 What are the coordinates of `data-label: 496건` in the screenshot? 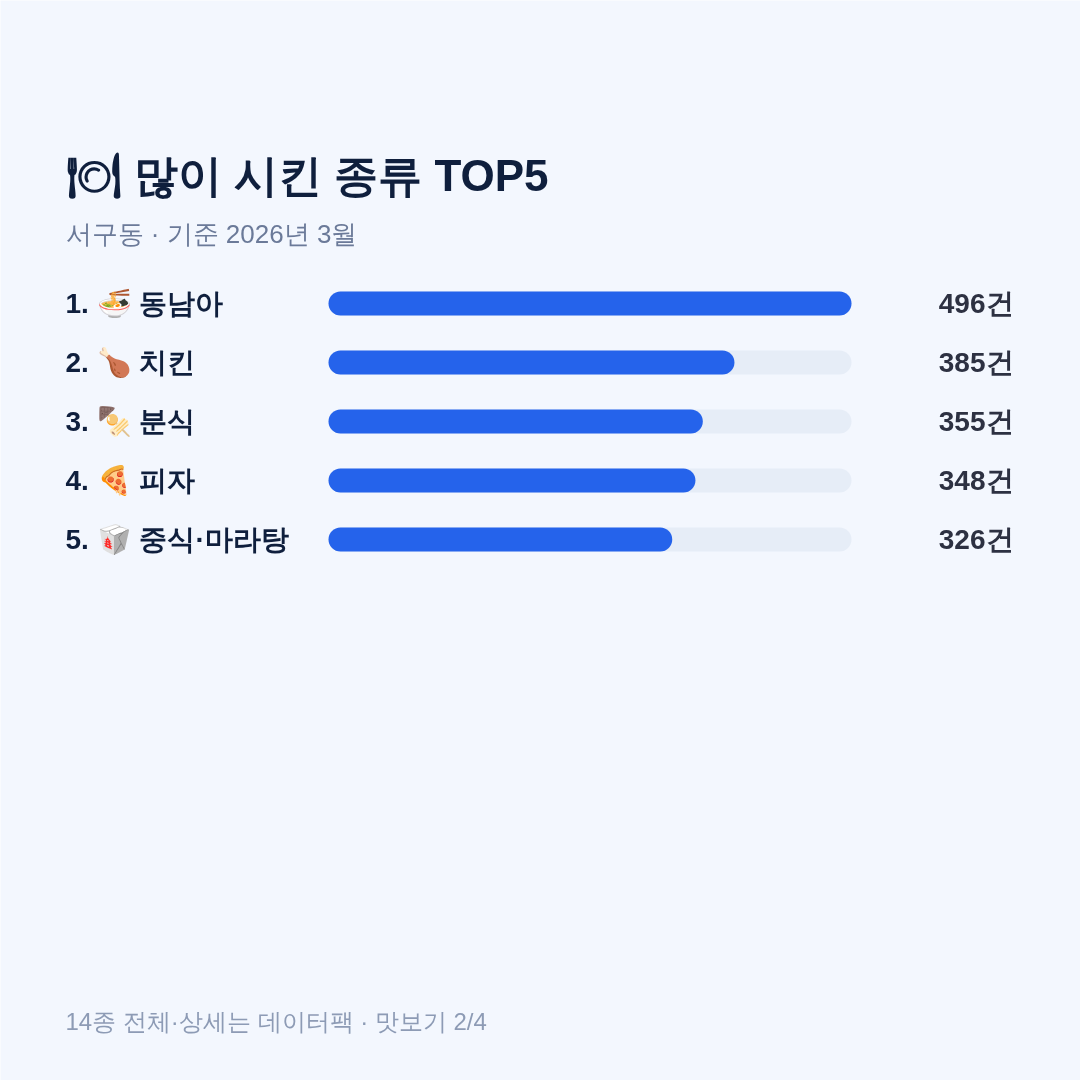 It's located at (976, 303).